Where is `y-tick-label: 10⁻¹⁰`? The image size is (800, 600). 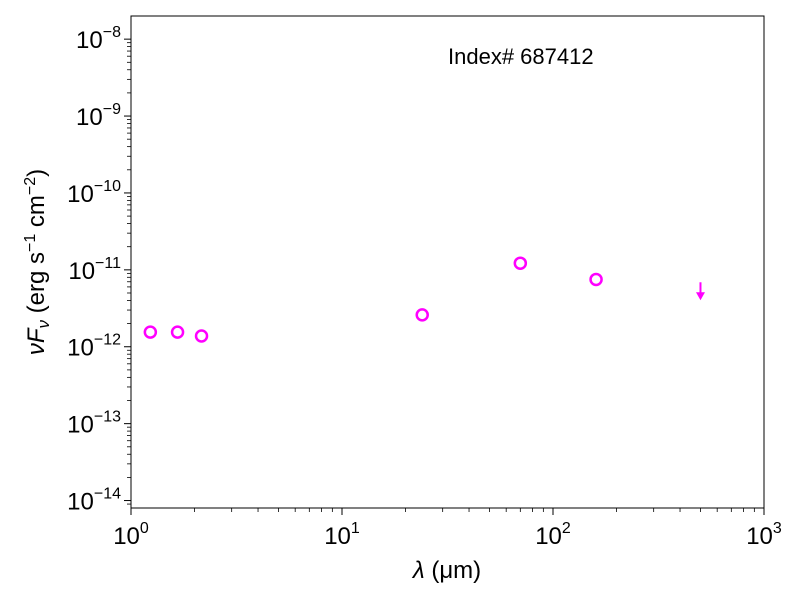
y-tick-label: 10⁻¹⁰ is located at coordinates (94, 193).